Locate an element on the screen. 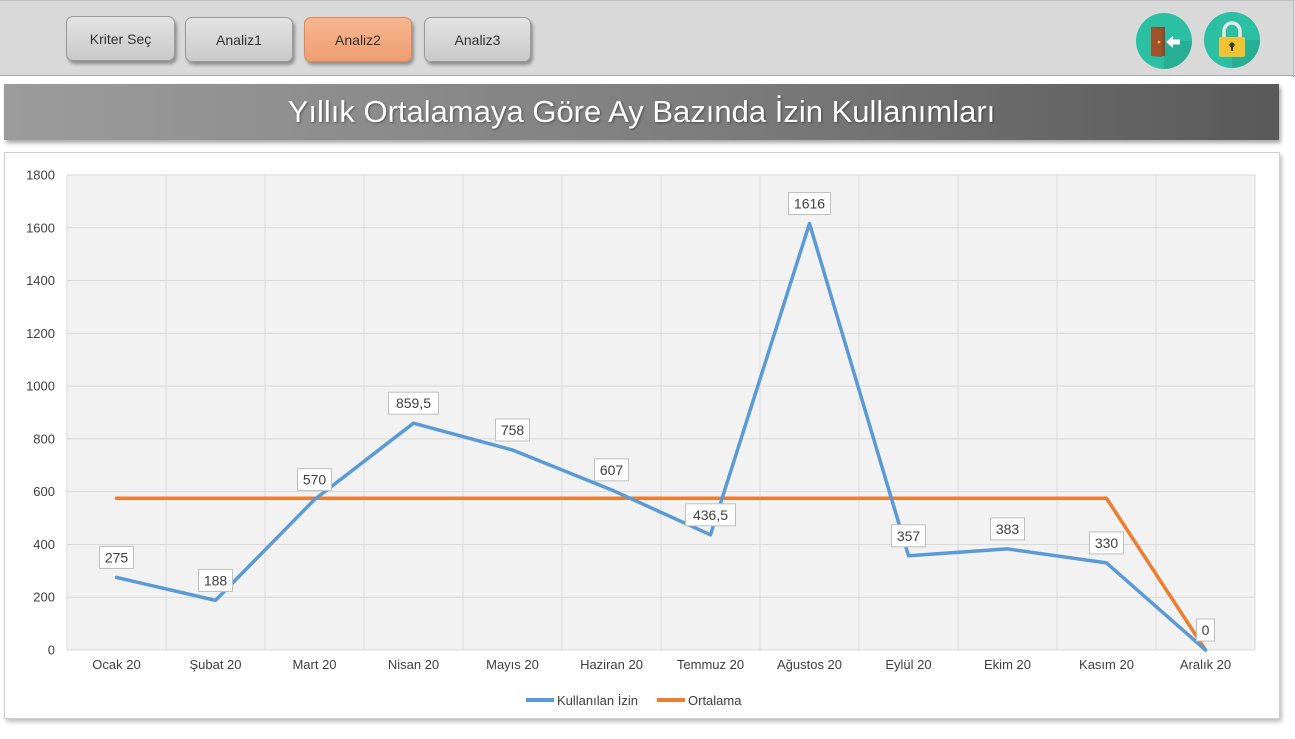  data-label: 357 is located at coordinates (909, 536).